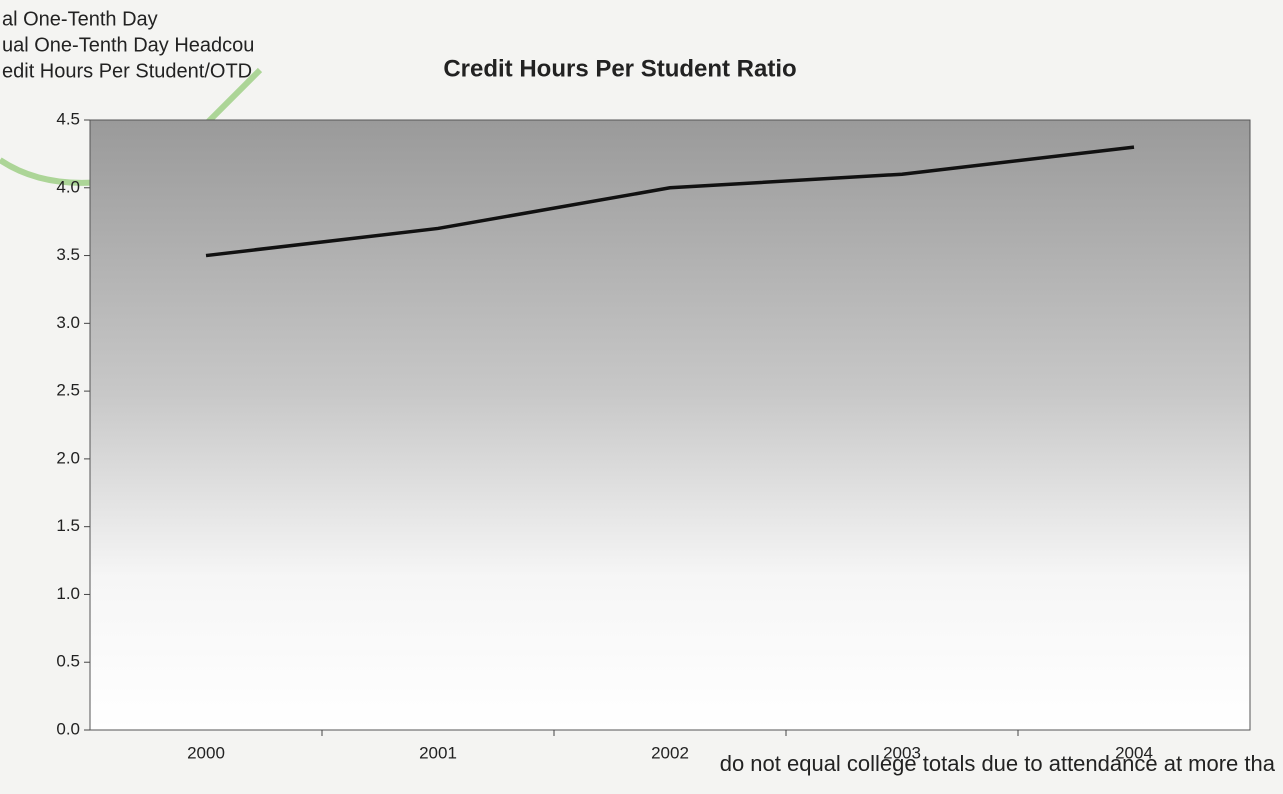 Image resolution: width=1283 pixels, height=794 pixels. What do you see at coordinates (438, 752) in the screenshot?
I see `x-tick-label: 2001` at bounding box center [438, 752].